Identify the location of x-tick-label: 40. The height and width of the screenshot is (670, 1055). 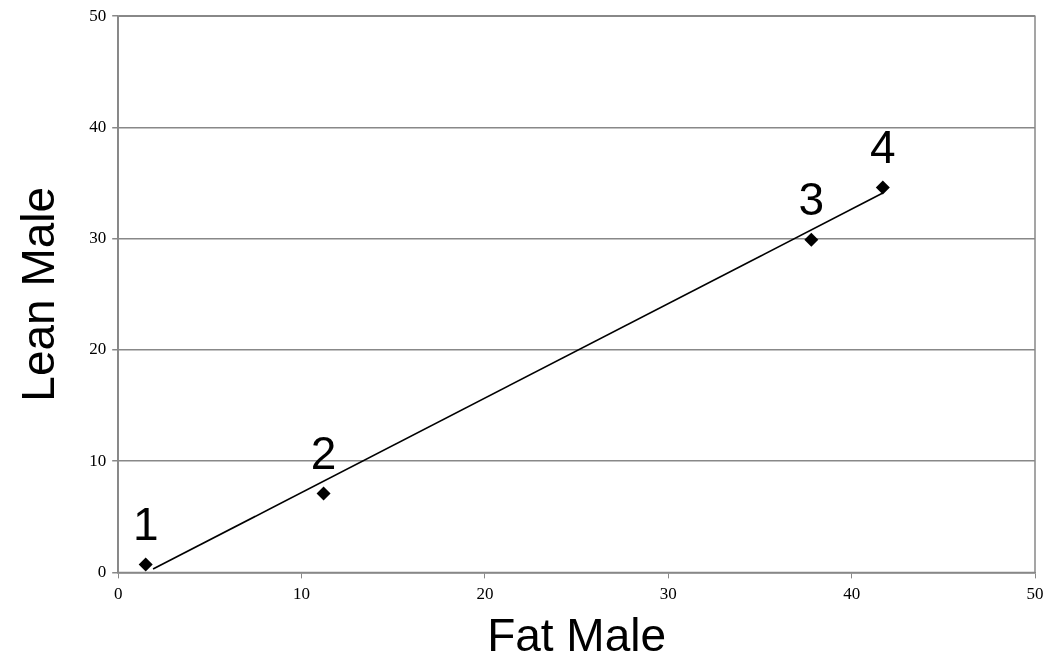
(852, 594).